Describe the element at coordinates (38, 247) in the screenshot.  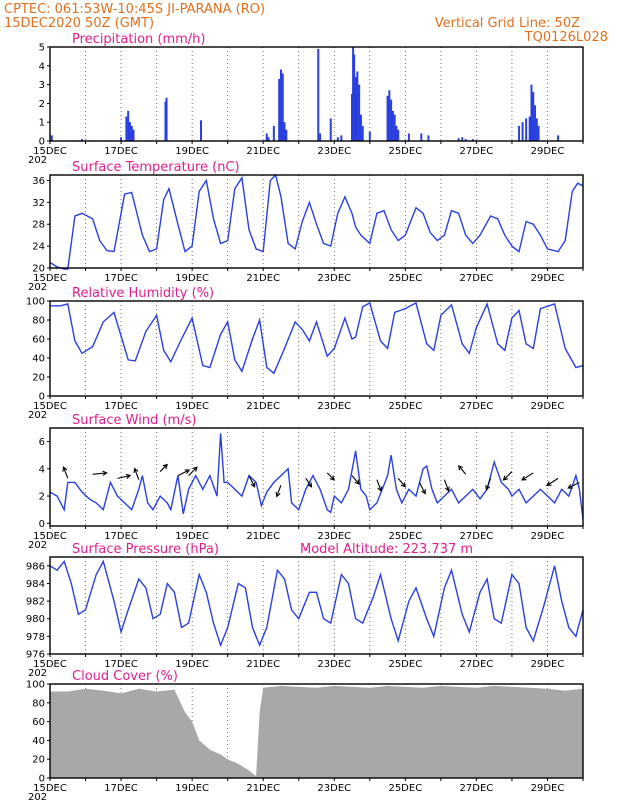
I see `y-tick-label: 24` at that location.